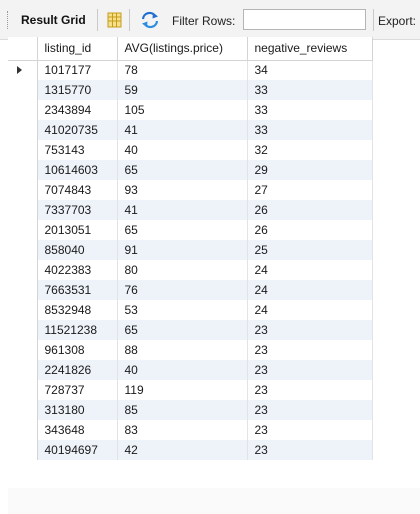  What do you see at coordinates (77, 410) in the screenshot?
I see `listing-id-cell: 313180` at bounding box center [77, 410].